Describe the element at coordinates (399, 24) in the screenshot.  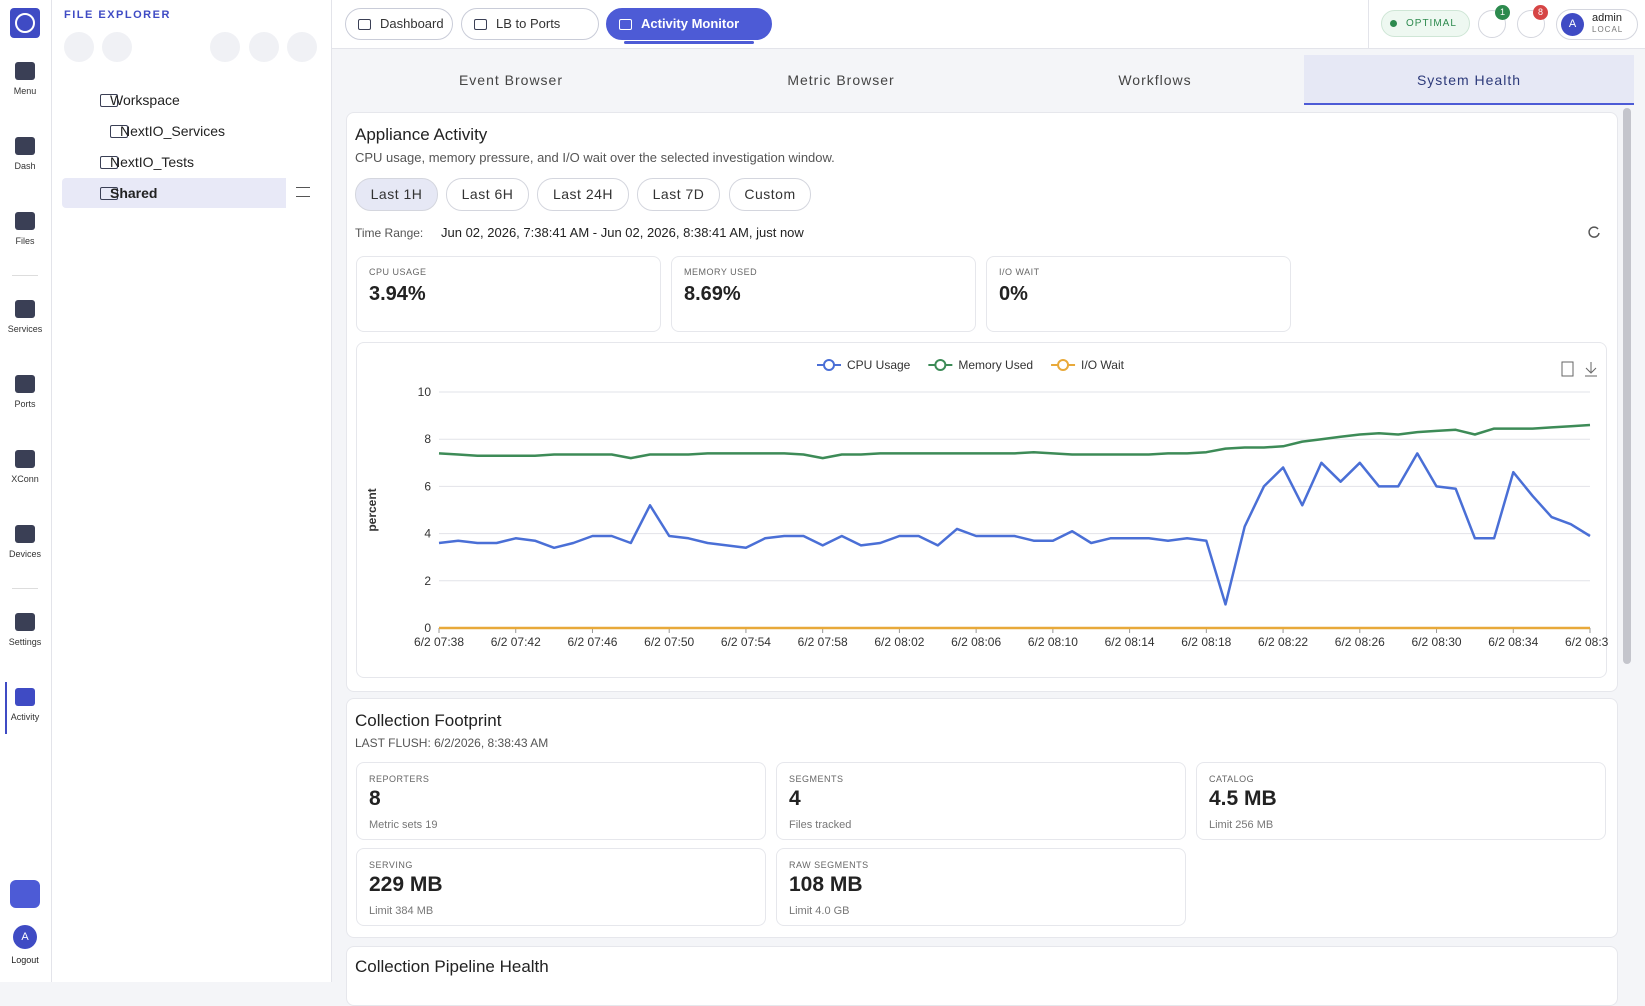
I see `tab: Dashboard` at that location.